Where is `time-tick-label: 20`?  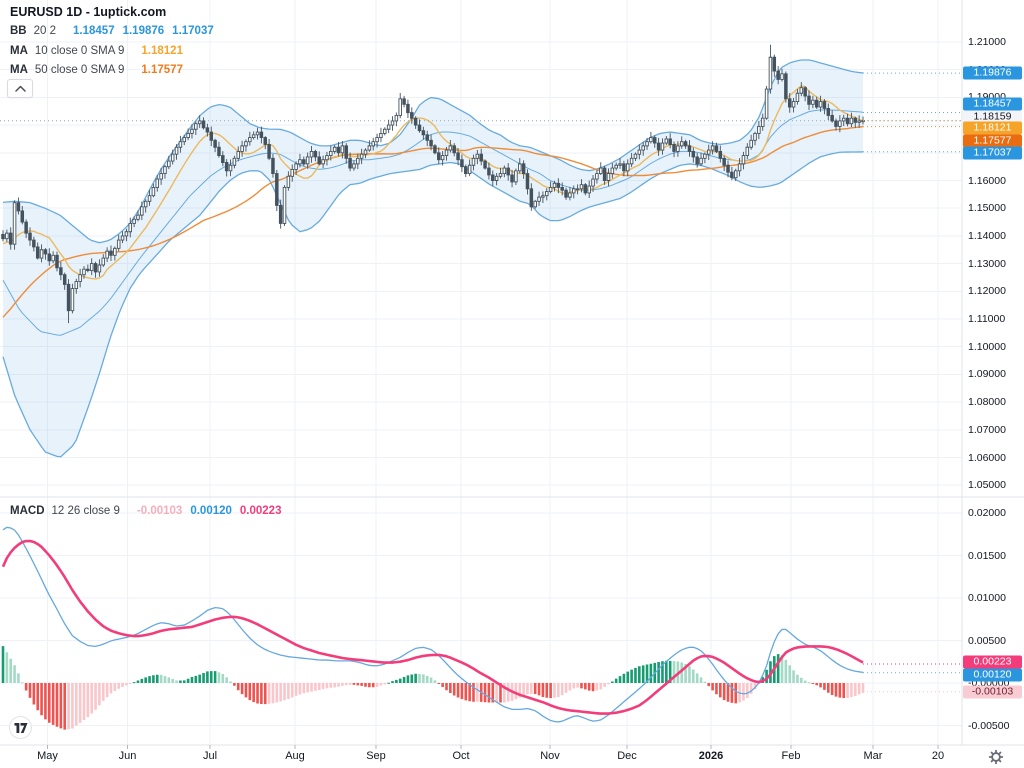
time-tick-label: 20 is located at coordinates (938, 756).